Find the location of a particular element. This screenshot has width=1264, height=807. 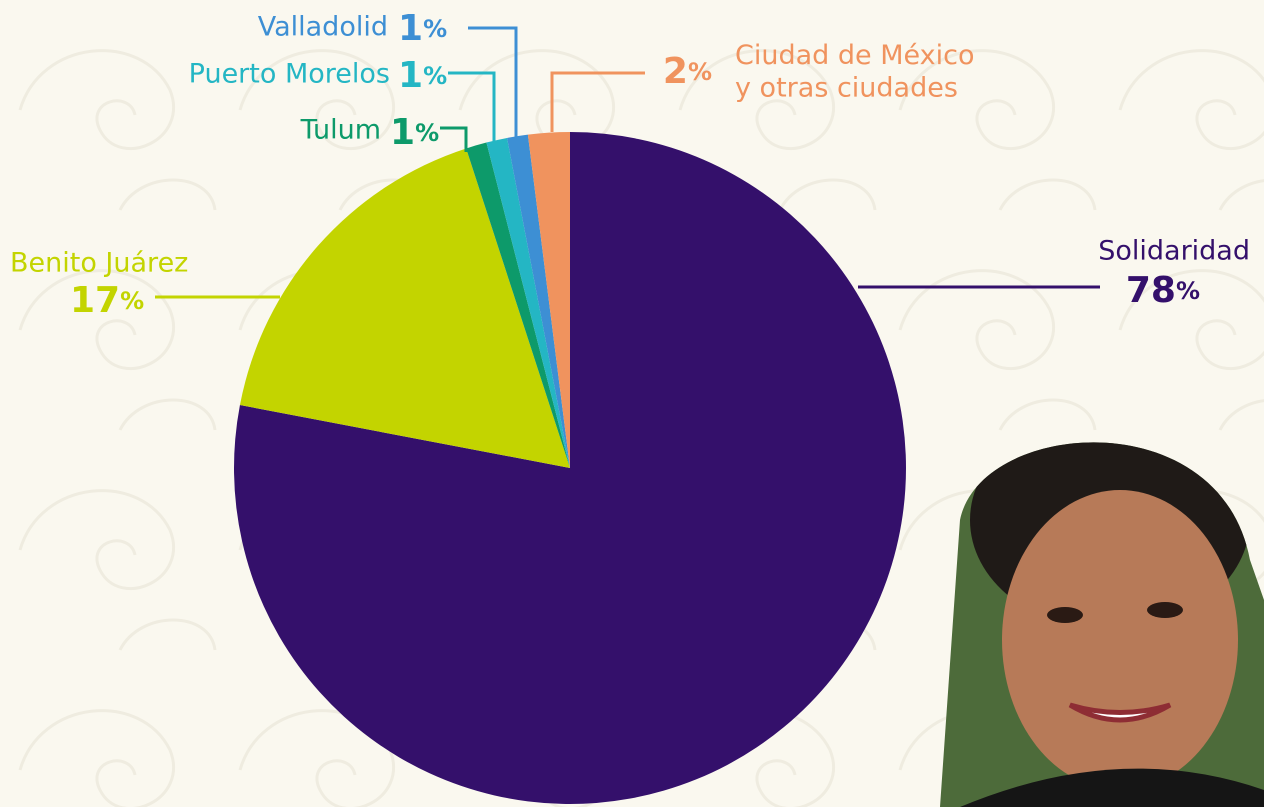

photo is located at coordinates (1102, 624).